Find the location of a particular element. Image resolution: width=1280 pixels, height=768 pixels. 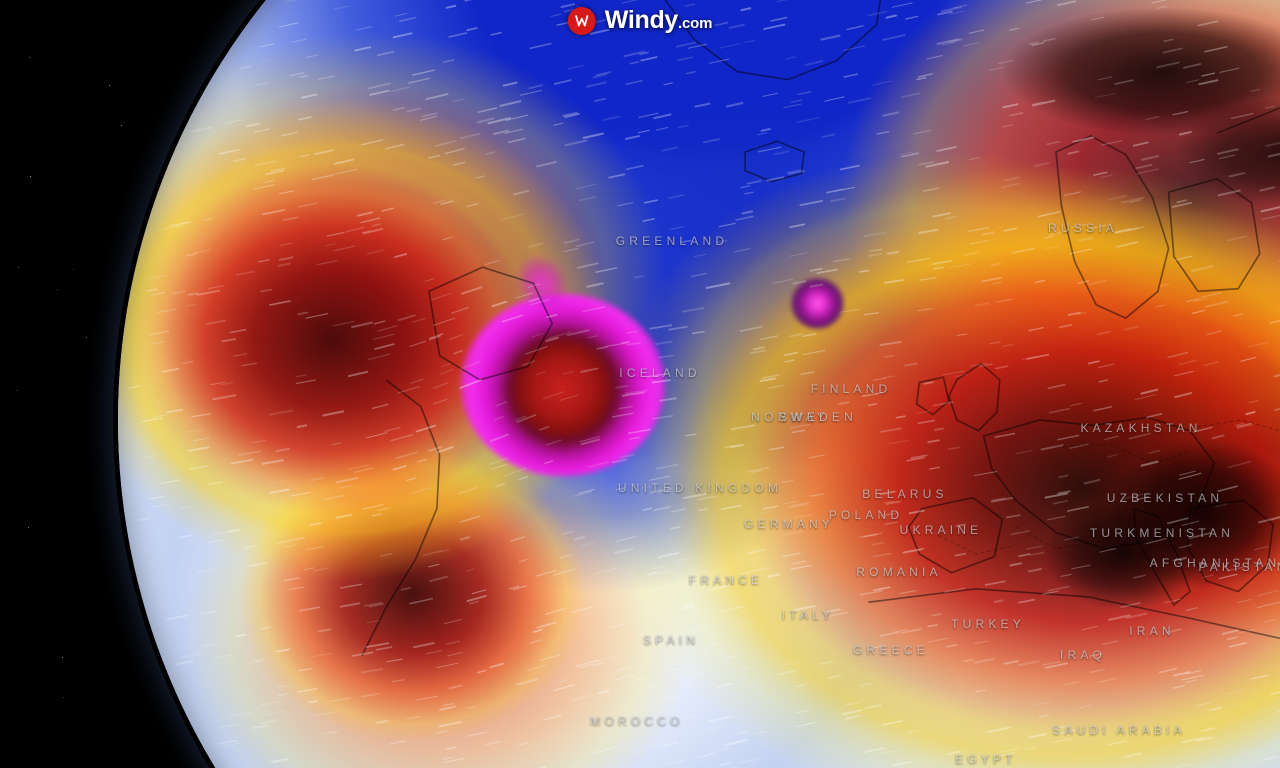

brand-name: Windy is located at coordinates (641, 20).